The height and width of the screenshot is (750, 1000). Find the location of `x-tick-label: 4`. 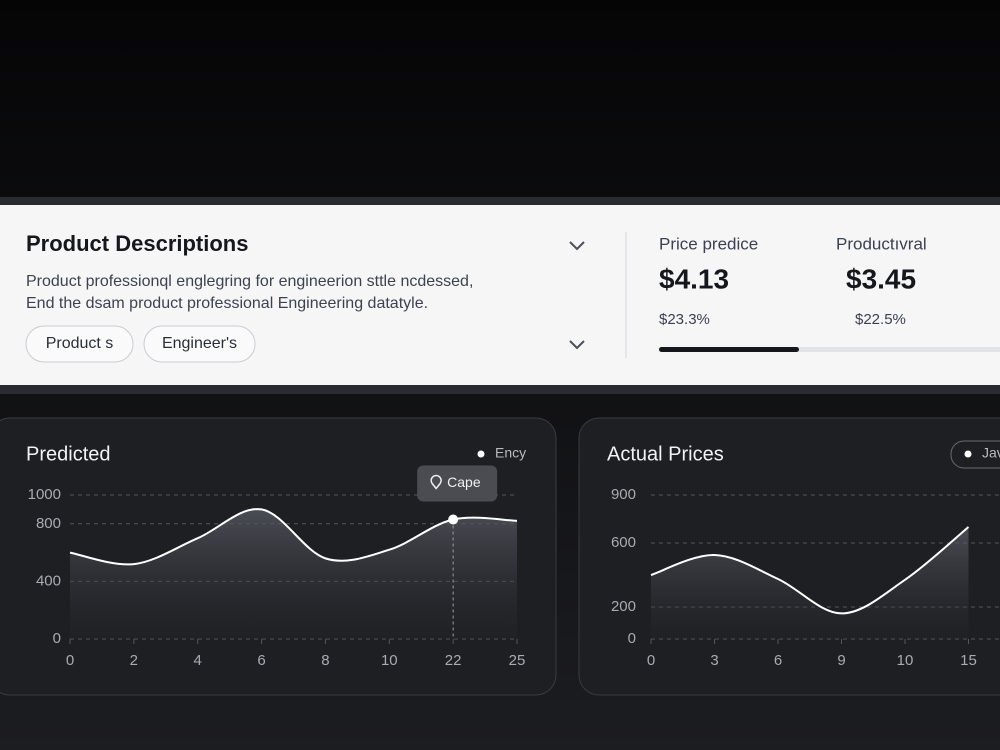

x-tick-label: 4 is located at coordinates (198, 660).